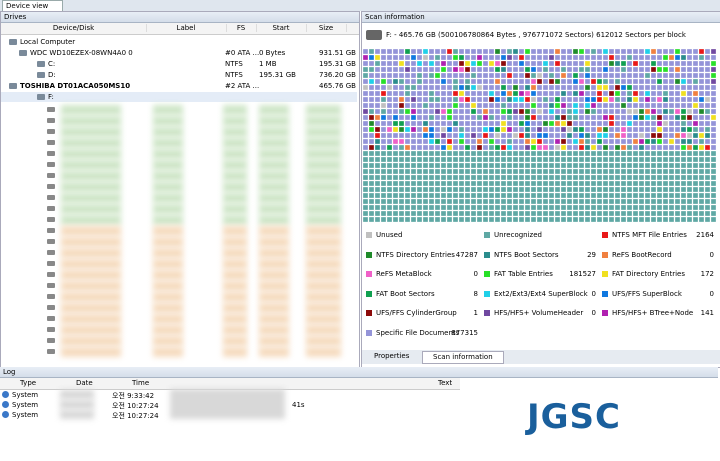 The width and height of the screenshot is (720, 461). Describe the element at coordinates (51, 97) in the screenshot. I see `drive-name: F:` at that location.